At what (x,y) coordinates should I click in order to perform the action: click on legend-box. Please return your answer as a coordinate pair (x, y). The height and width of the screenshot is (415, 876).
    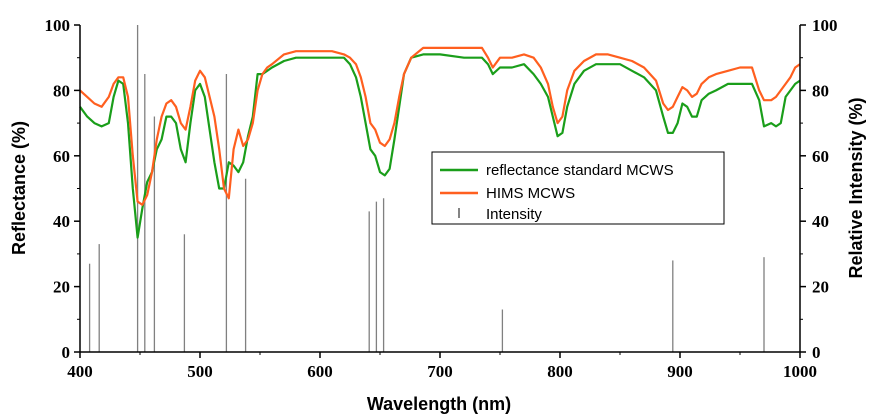
    Looking at the image, I should click on (578, 188).